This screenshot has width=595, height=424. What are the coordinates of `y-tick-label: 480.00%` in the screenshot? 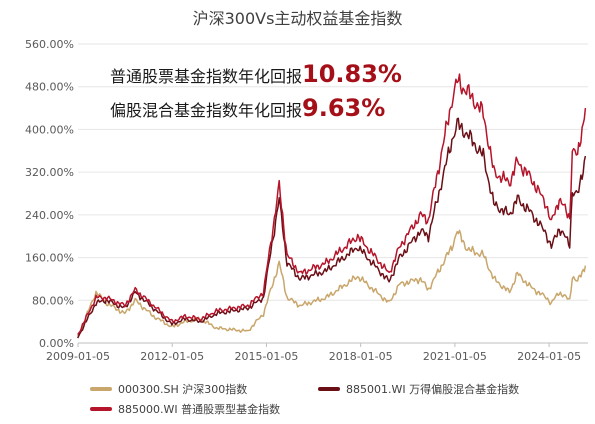 It's located at (49, 87).